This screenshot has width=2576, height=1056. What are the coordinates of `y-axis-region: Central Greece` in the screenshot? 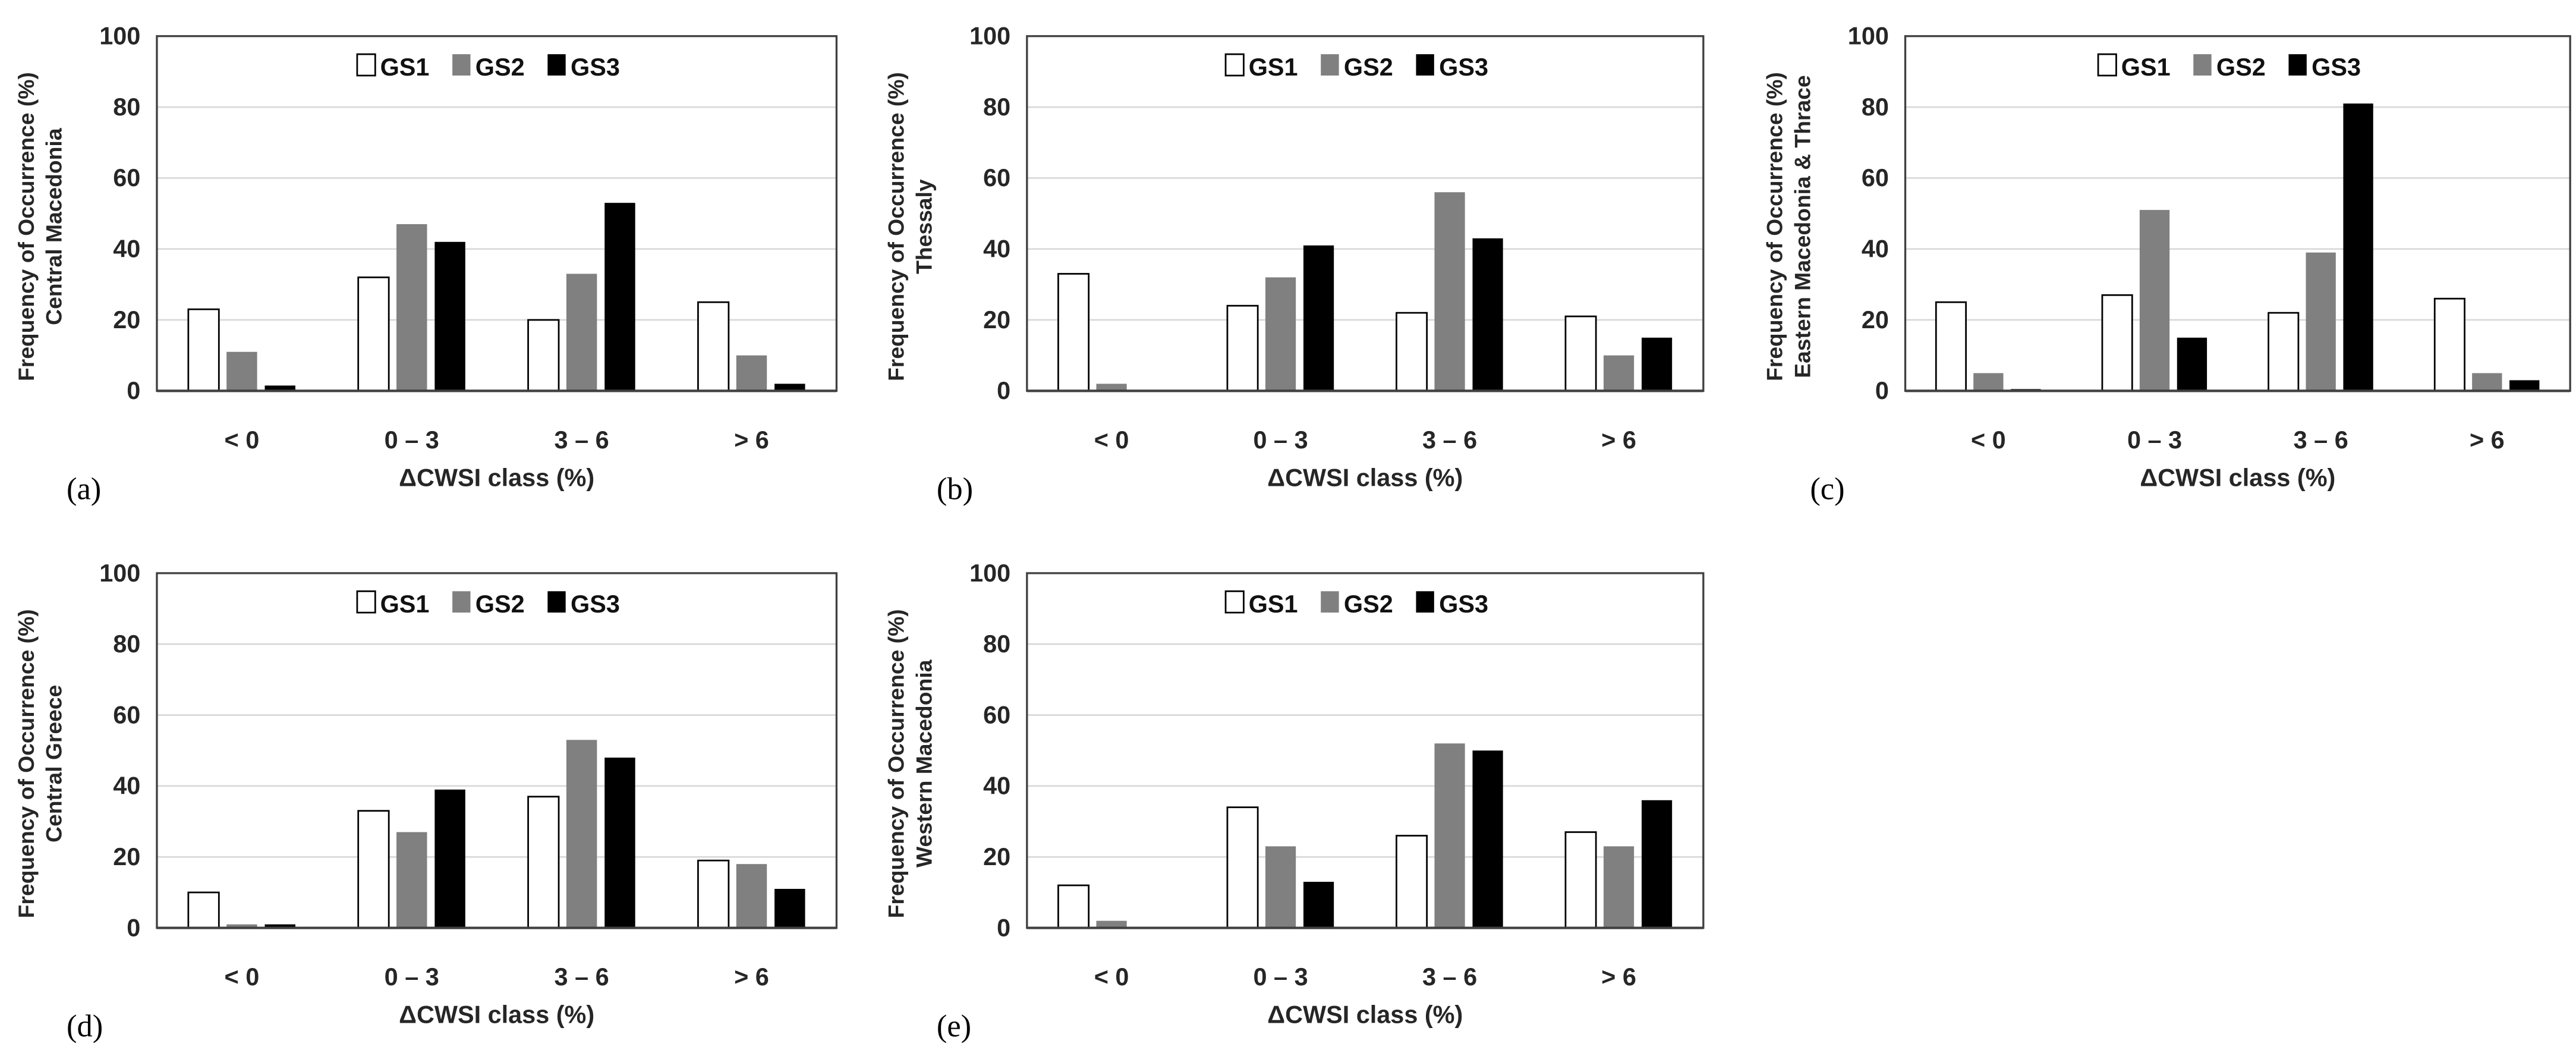 It's located at (54, 764).